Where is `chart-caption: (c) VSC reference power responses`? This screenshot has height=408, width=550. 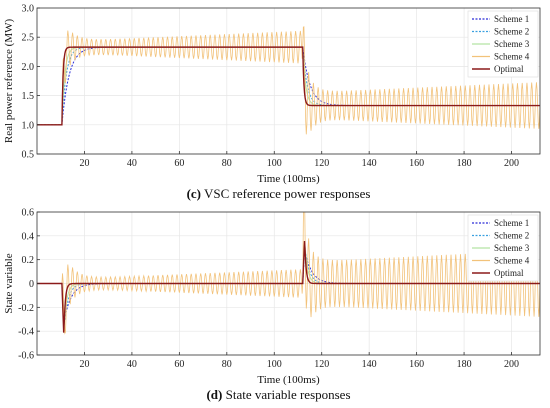
chart-caption: (c) VSC reference power responses is located at coordinates (279, 193).